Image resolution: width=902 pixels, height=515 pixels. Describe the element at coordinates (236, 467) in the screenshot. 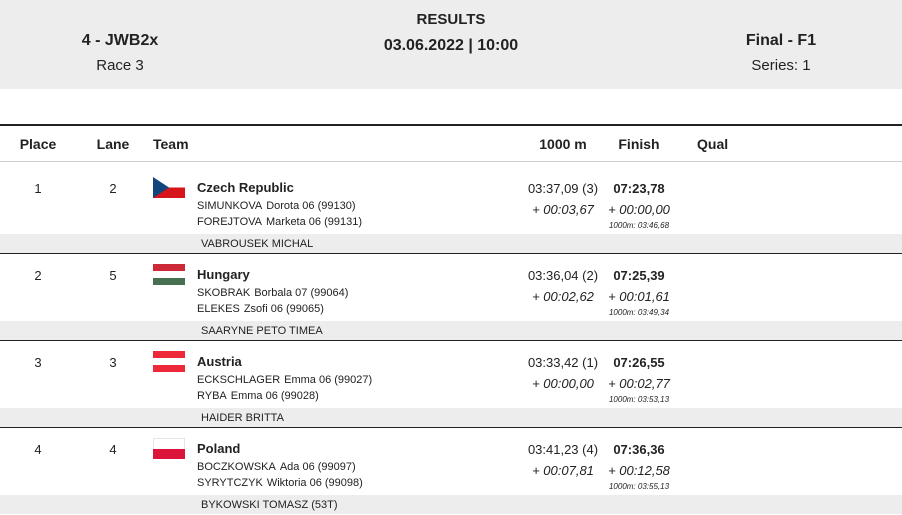

I see `rower-surname: BOCZKOWSKA` at that location.